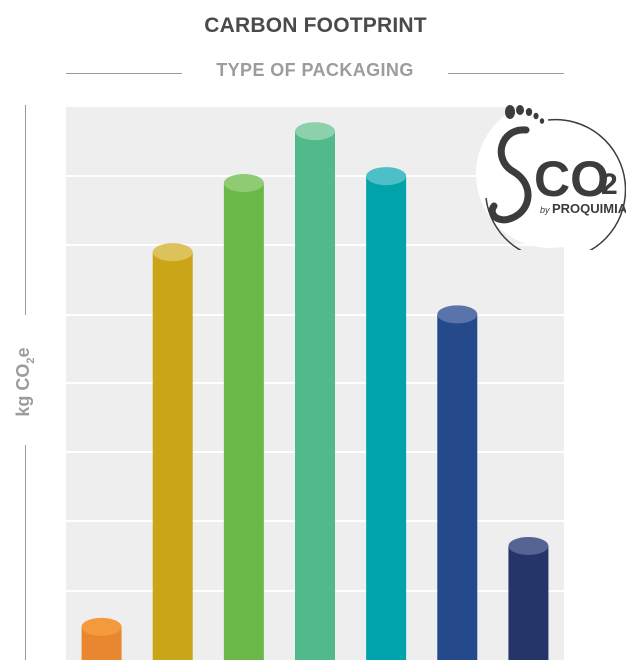 This screenshot has height=660, width=631. I want to click on logo-subscript-text: 2, so click(609, 184).